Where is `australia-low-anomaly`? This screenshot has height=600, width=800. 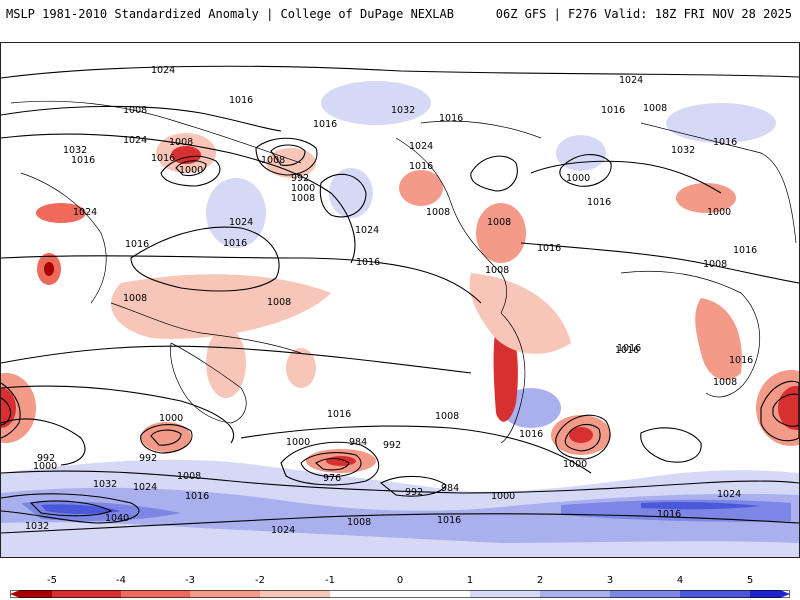
australia-low-anomaly is located at coordinates (226, 363).